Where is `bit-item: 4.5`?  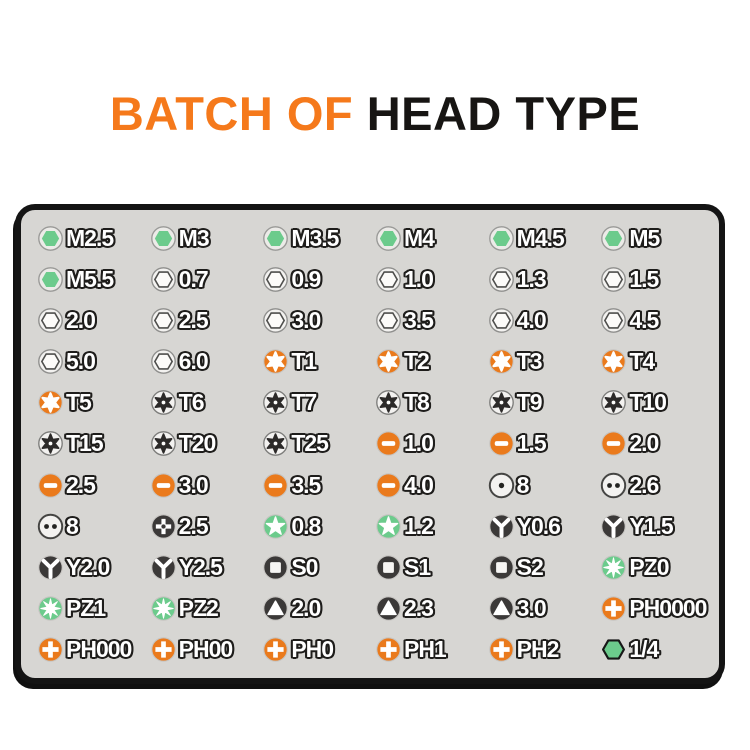 bit-item: 4.5 is located at coordinates (656, 320).